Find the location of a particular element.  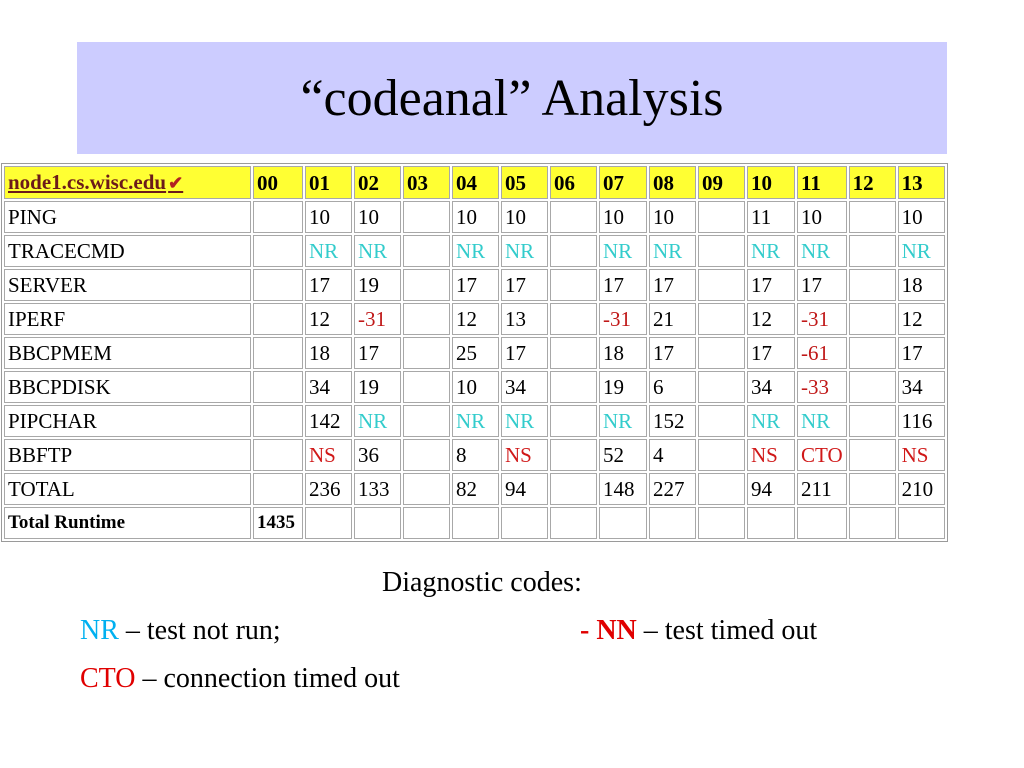

column-header: 05 is located at coordinates (524, 182).